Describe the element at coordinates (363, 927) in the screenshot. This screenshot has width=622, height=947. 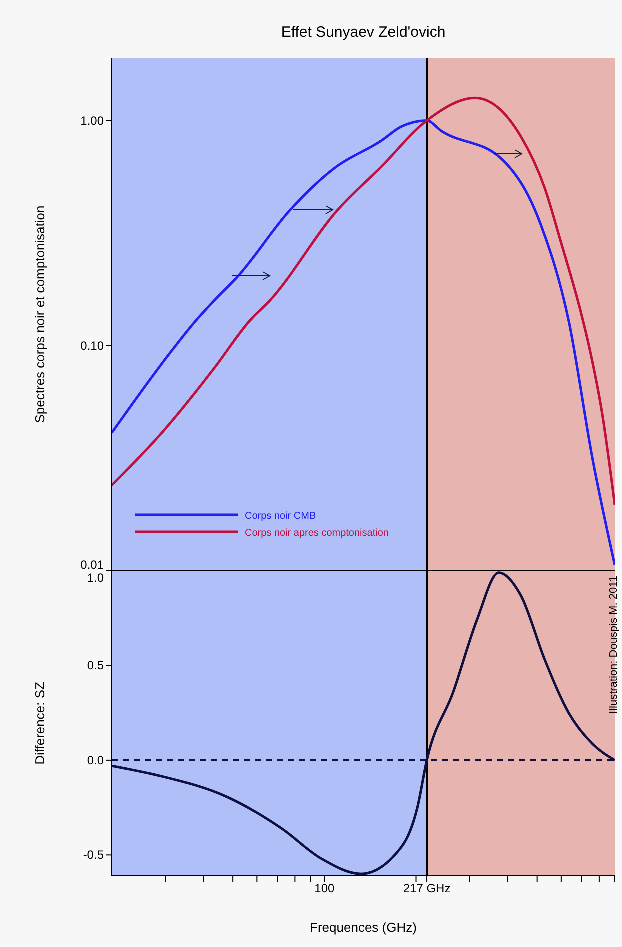
I see `x-axis-title: Frequences (GHz)` at that location.